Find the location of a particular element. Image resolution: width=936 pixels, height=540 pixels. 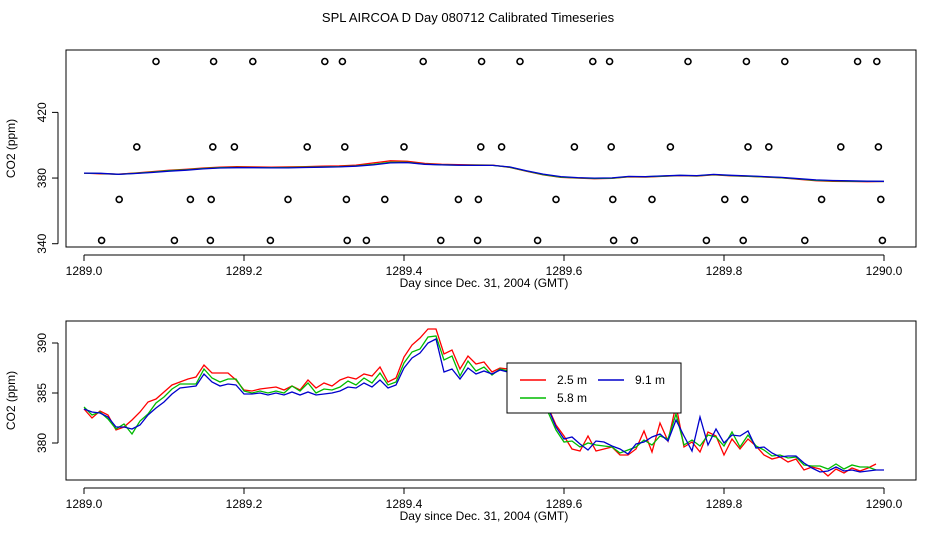

series-line is located at coordinates (484, 171).